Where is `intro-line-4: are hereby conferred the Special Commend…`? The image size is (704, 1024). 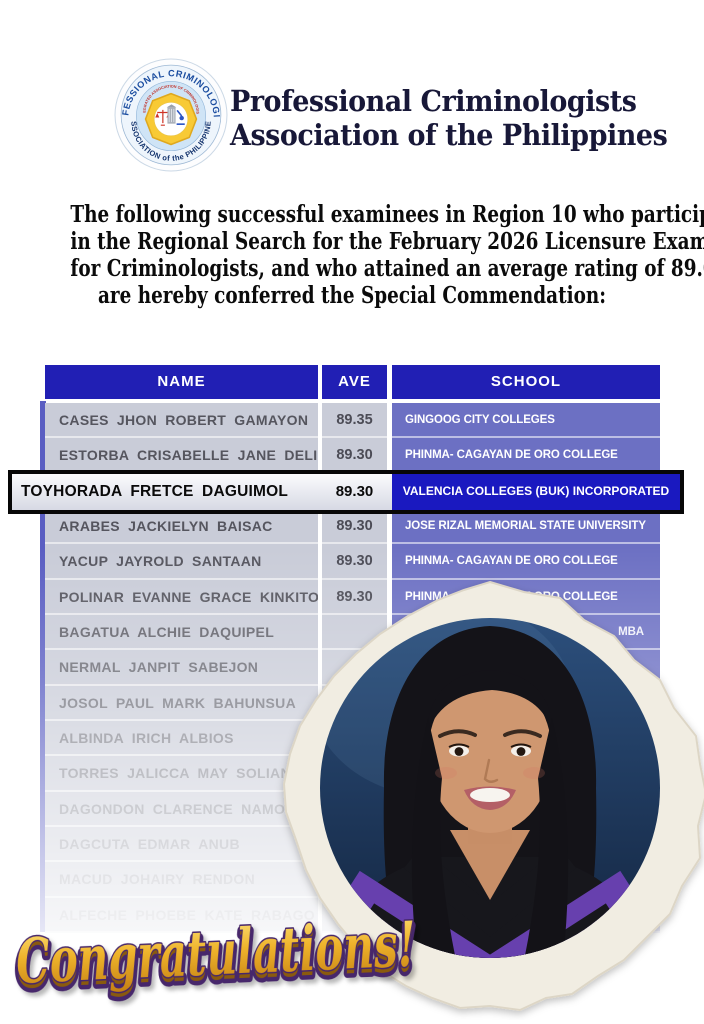 intro-line-4: are hereby conferred the Special Commend… is located at coordinates (352, 295).